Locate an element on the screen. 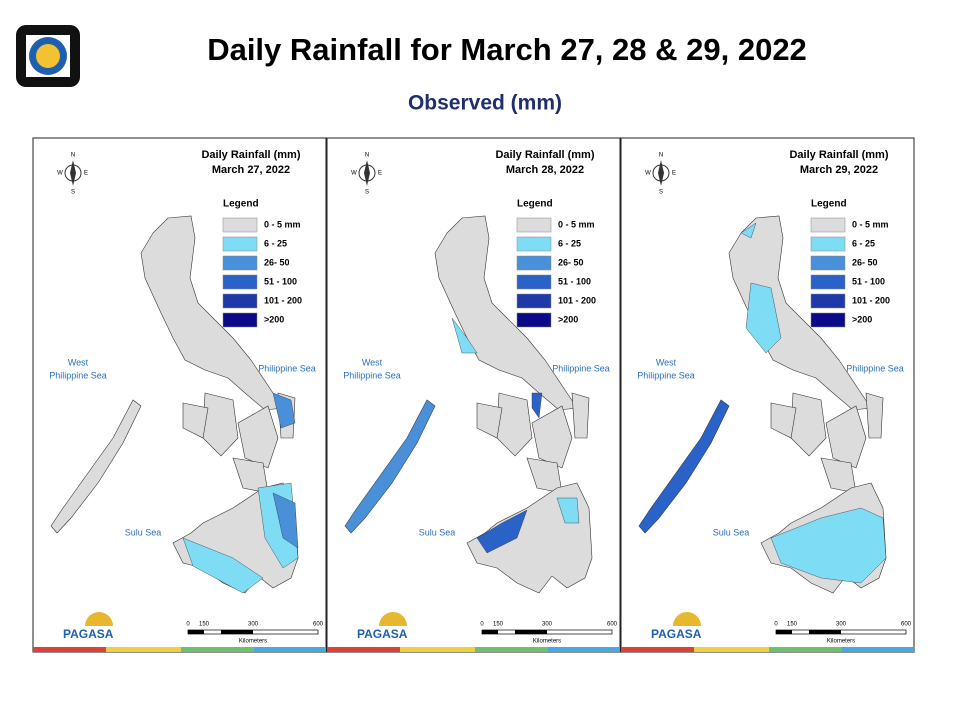 The height and width of the screenshot is (725, 960). map-date: March 28, 2022 is located at coordinates (545, 170).